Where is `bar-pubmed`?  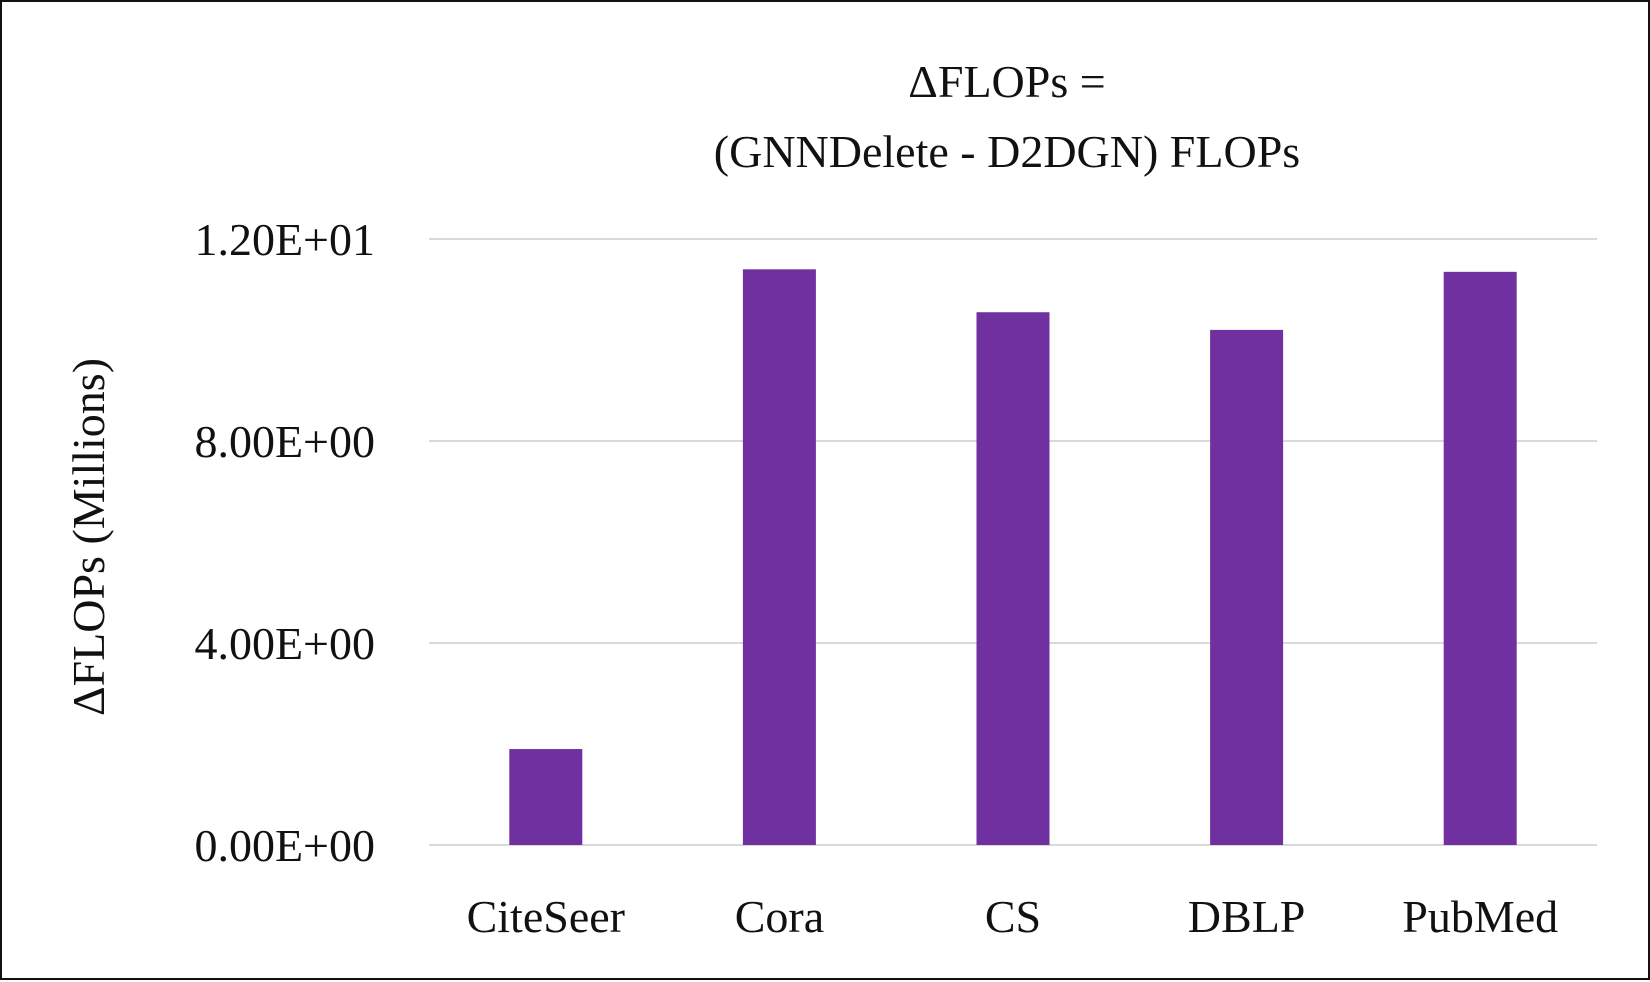 bar-pubmed is located at coordinates (1480, 558).